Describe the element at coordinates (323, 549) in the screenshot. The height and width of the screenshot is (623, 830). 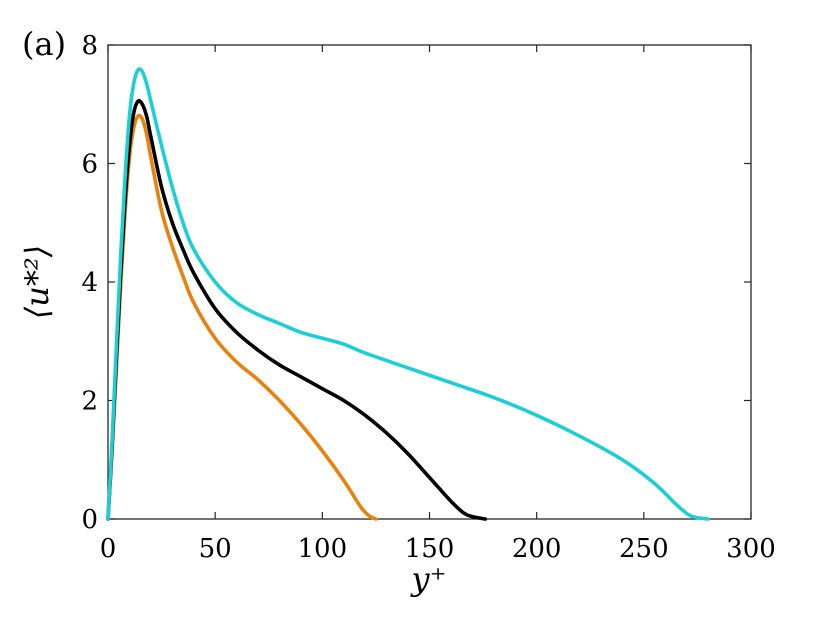
I see `x-tick-label: 100` at that location.